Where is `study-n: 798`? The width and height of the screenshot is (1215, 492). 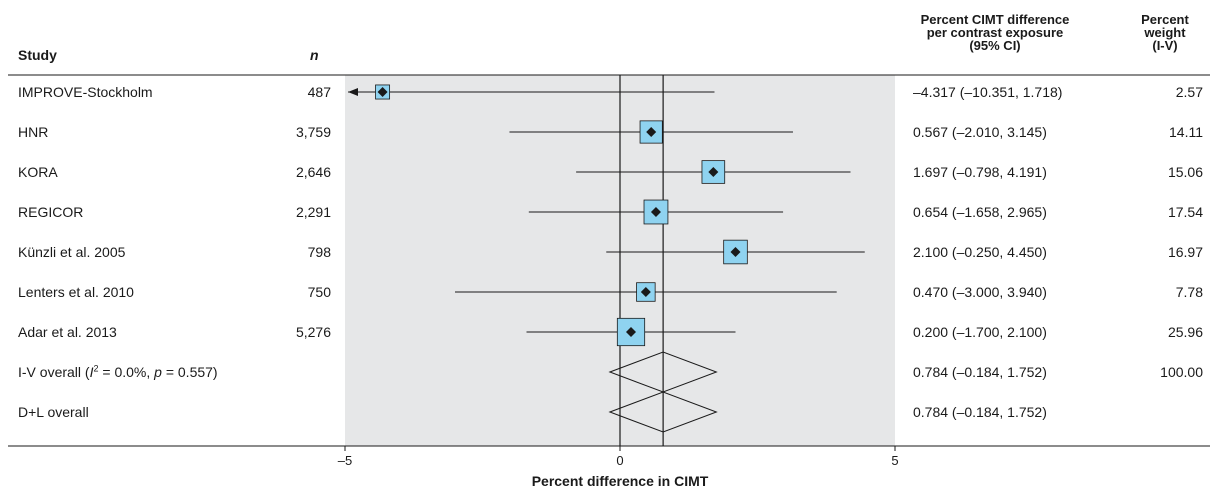 study-n: 798 is located at coordinates (319, 252).